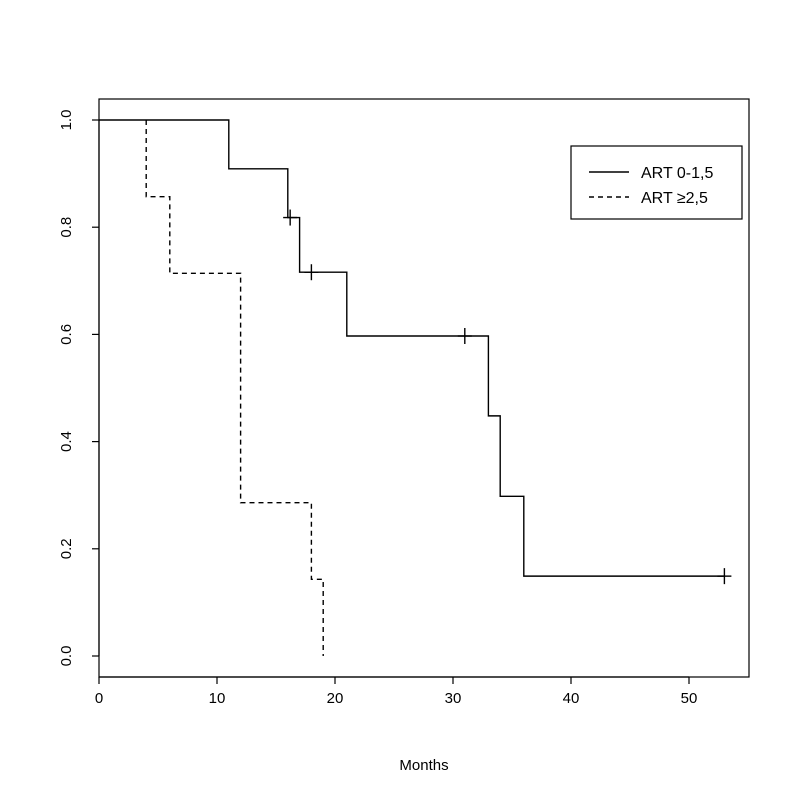 The height and width of the screenshot is (800, 800). What do you see at coordinates (66, 334) in the screenshot?
I see `y-tick-label: 0.6` at bounding box center [66, 334].